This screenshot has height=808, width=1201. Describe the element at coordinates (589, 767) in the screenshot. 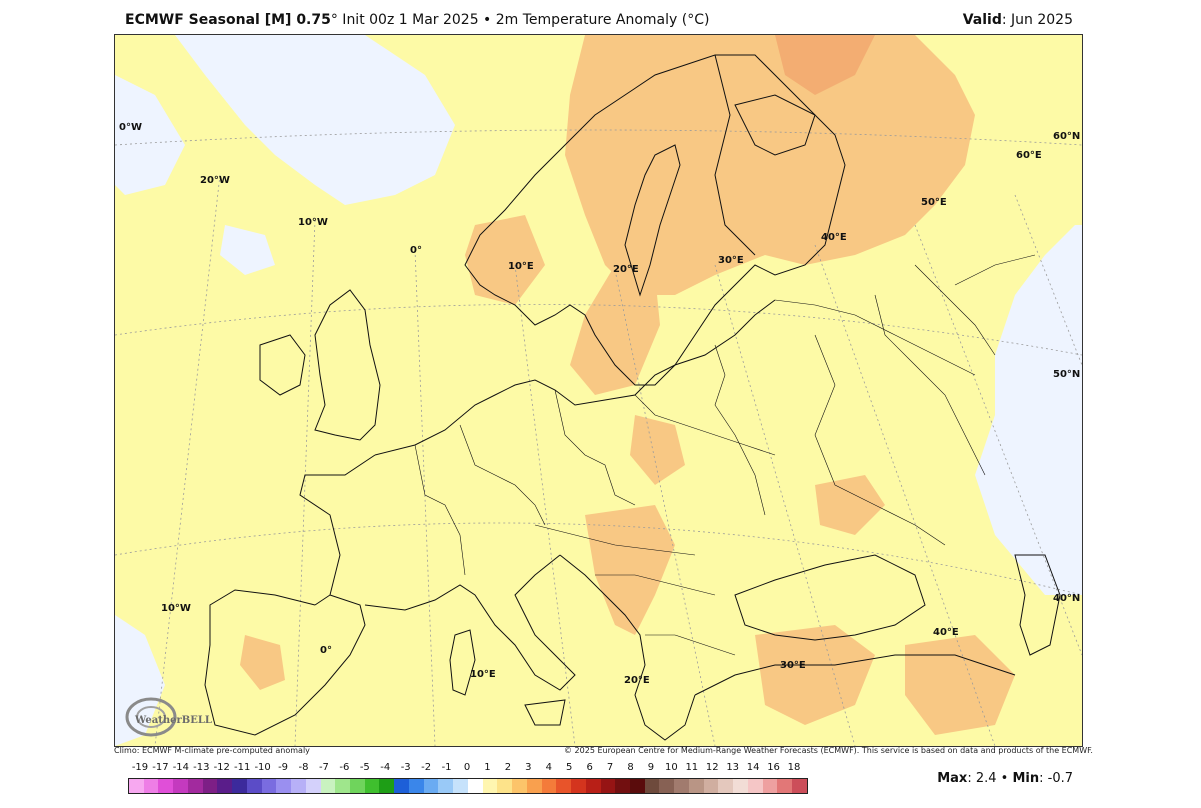

I see `colorbar-tick-label: 6` at that location.